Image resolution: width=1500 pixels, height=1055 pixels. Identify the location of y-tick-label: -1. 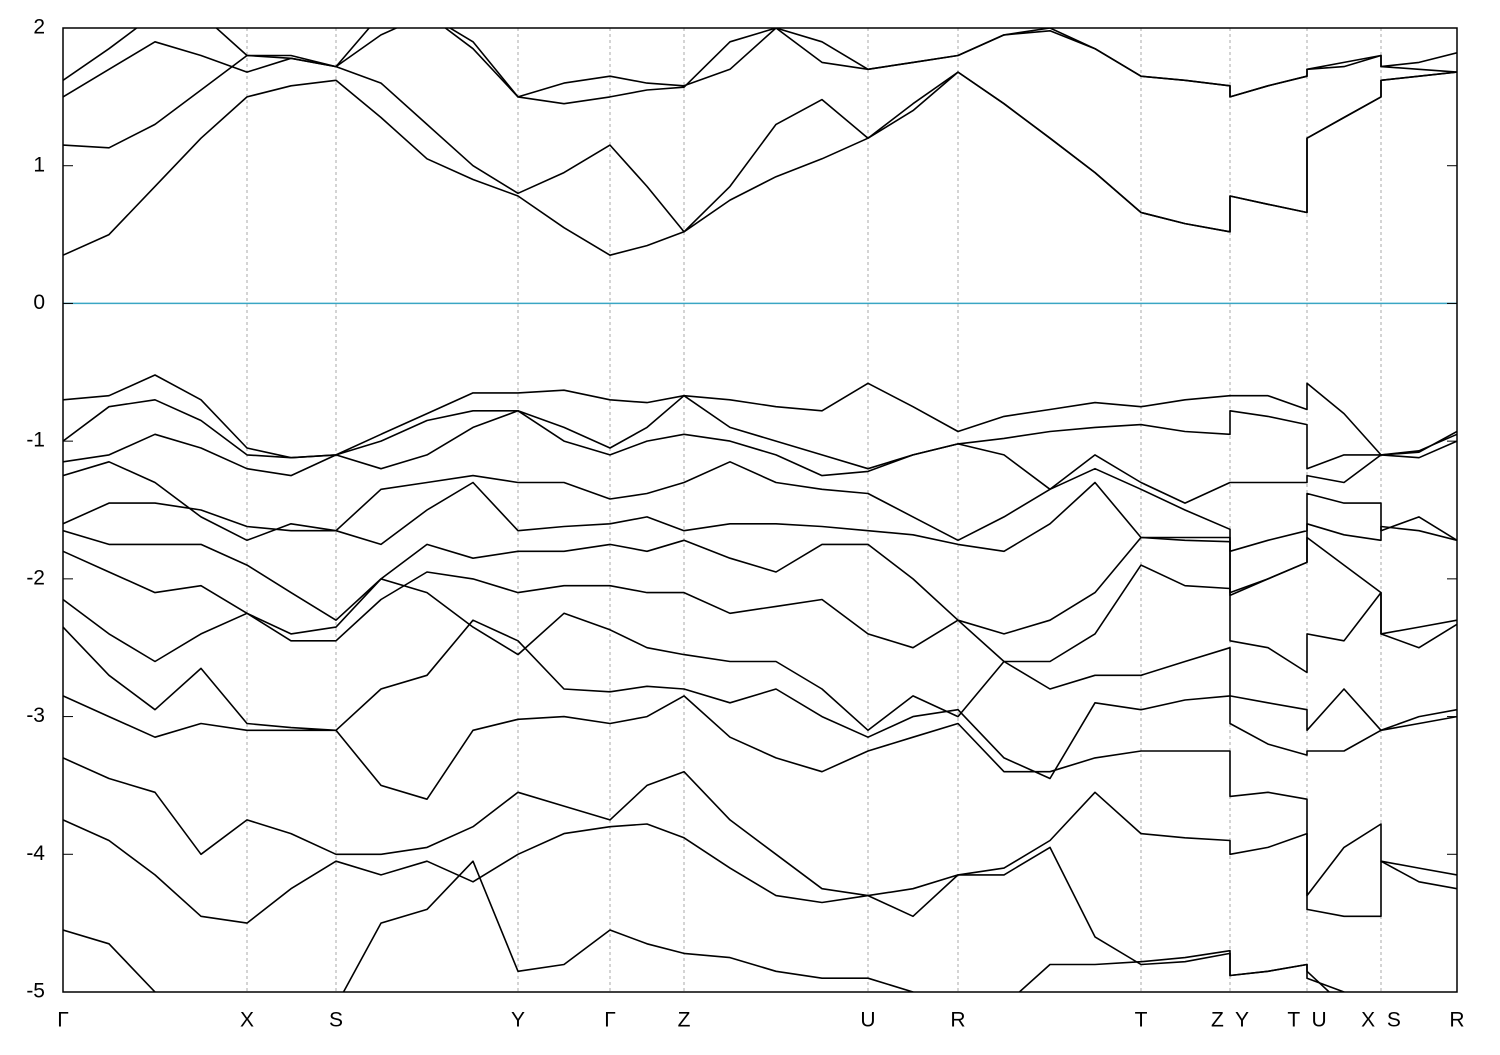
(35, 440).